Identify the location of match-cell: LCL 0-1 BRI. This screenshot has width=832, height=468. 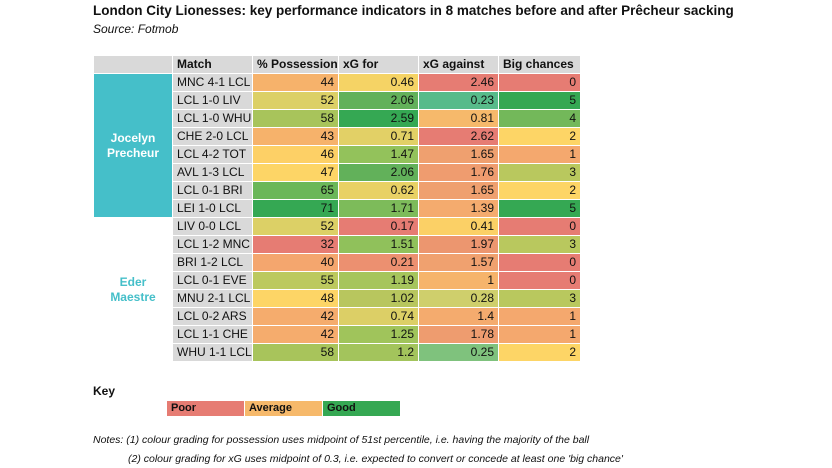
(212, 190).